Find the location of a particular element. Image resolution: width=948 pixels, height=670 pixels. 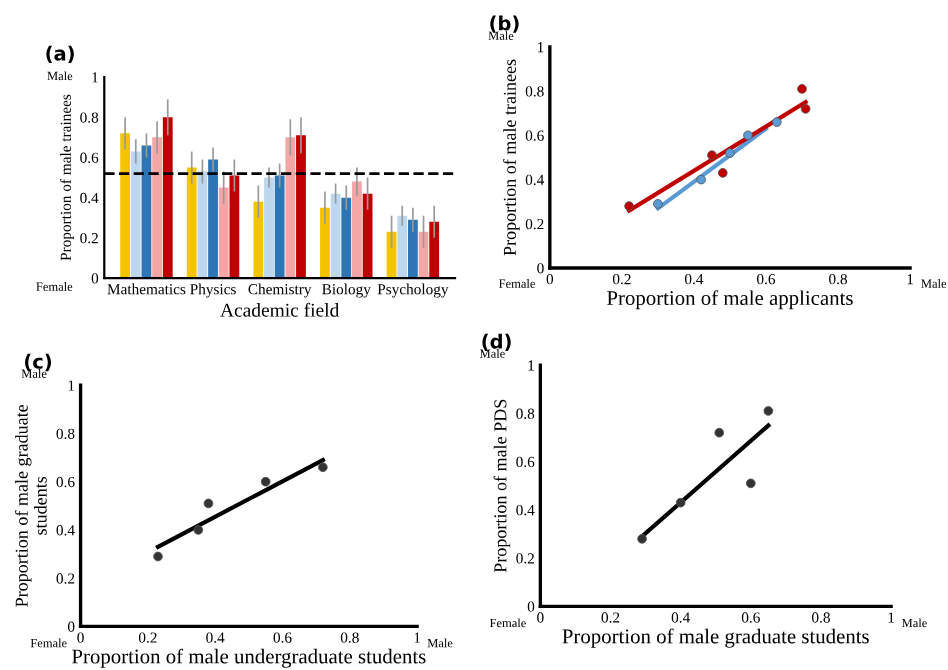

x-axis-title: Proportion of male applicants is located at coordinates (730, 300).